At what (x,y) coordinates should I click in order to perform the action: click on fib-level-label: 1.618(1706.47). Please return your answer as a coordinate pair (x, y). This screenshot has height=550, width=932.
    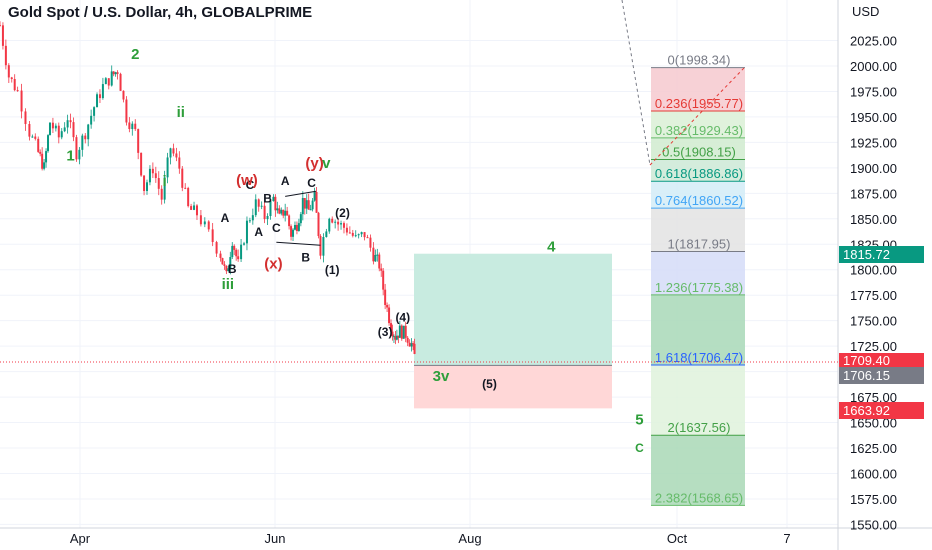
    Looking at the image, I should click on (699, 357).